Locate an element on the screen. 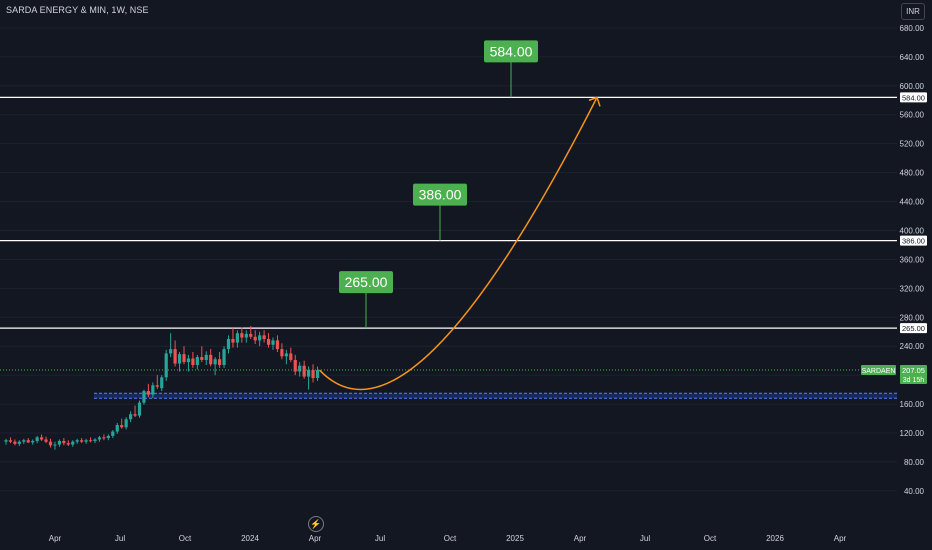 Image resolution: width=932 pixels, height=550 pixels. currency-button: INR is located at coordinates (913, 11).